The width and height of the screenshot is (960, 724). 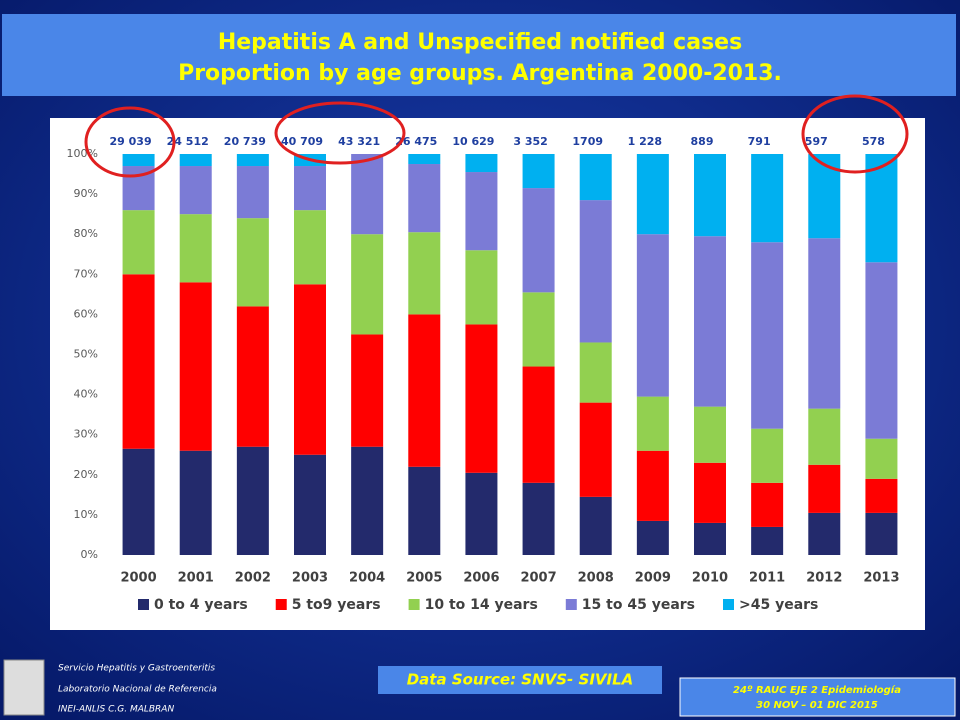 I want to click on x-tick-label: 2008, so click(x=596, y=578).